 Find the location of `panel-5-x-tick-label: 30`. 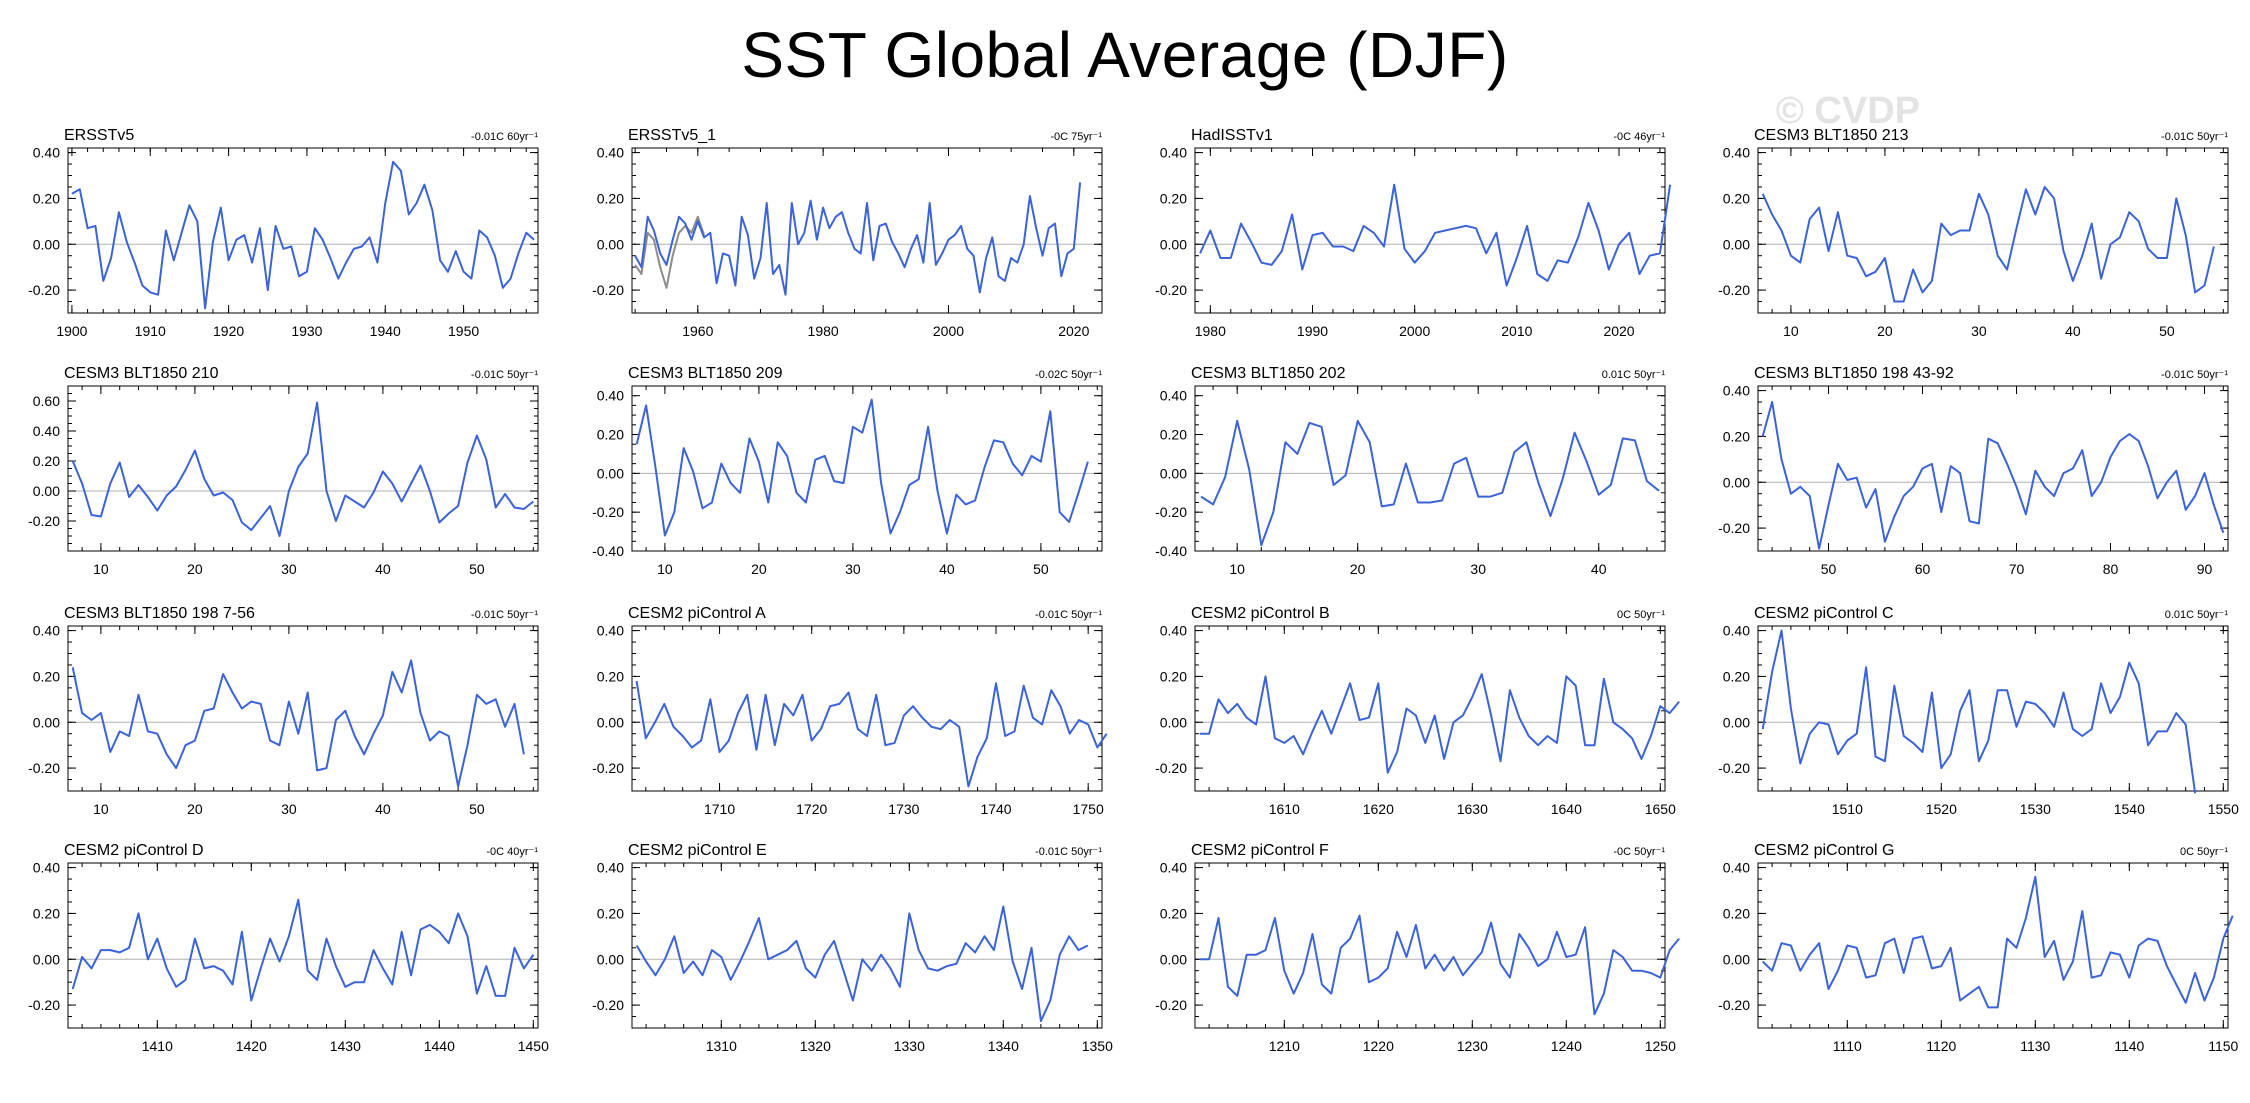

panel-5-x-tick-label: 30 is located at coordinates (289, 569).